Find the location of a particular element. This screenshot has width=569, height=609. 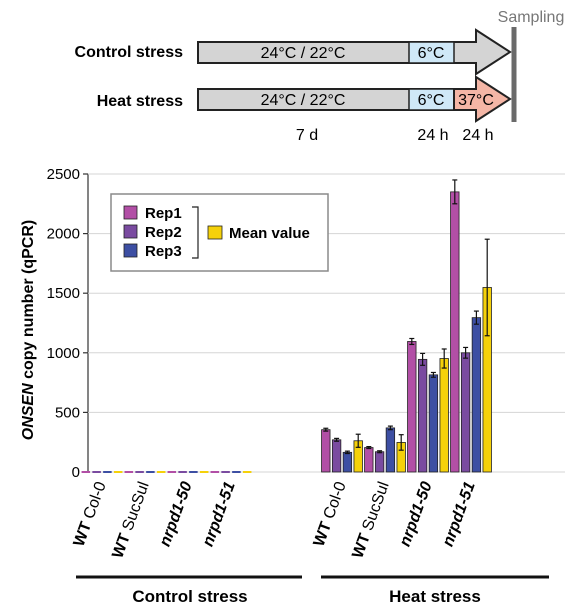

y-tick-label-5: 2500 is located at coordinates (63, 174).